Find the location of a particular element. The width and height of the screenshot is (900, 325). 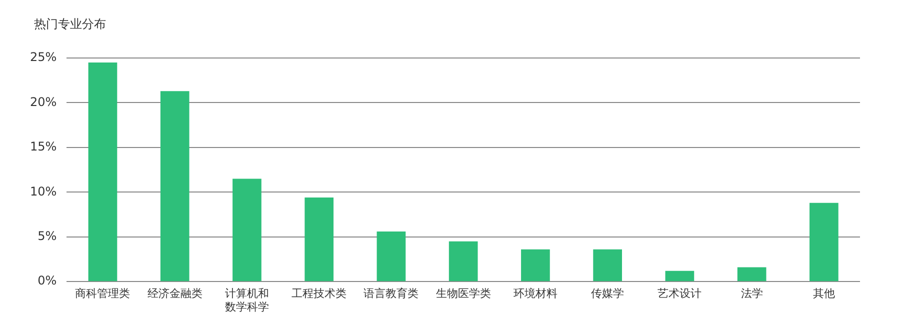

chart-title: 热门专业分布 is located at coordinates (70, 24).